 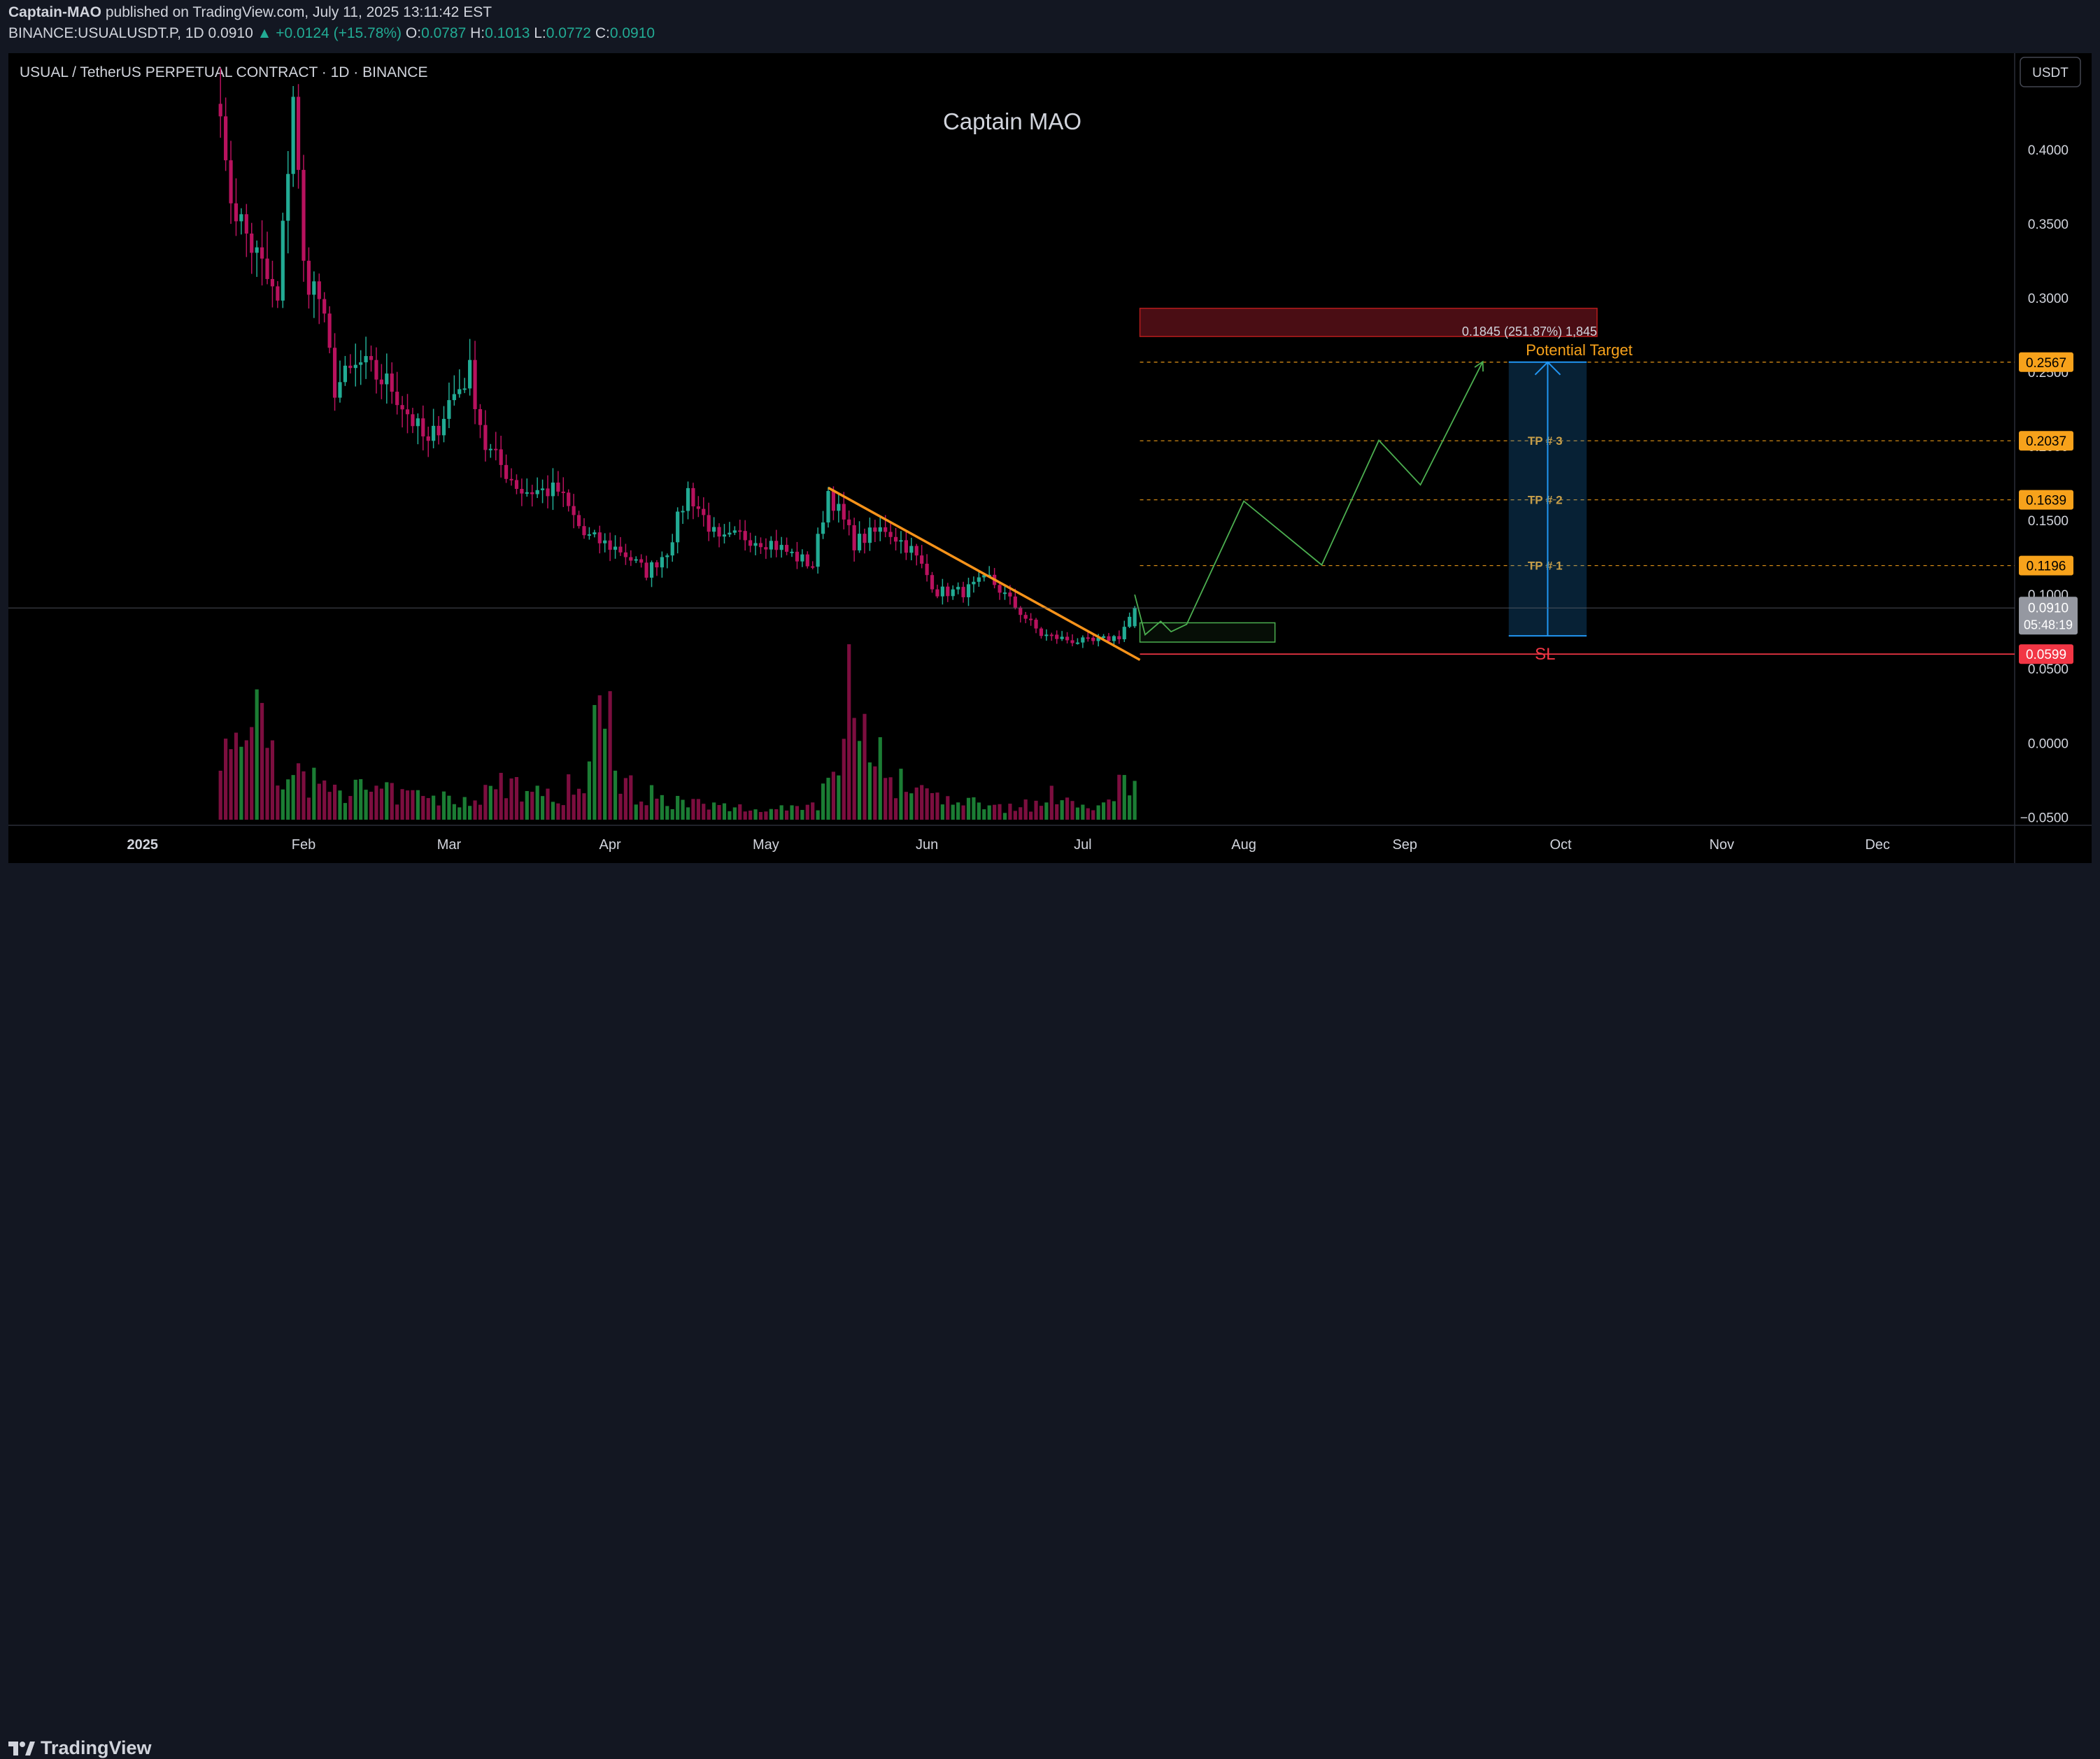 I want to click on x-axis-tick: Oct, so click(x=1560, y=845).